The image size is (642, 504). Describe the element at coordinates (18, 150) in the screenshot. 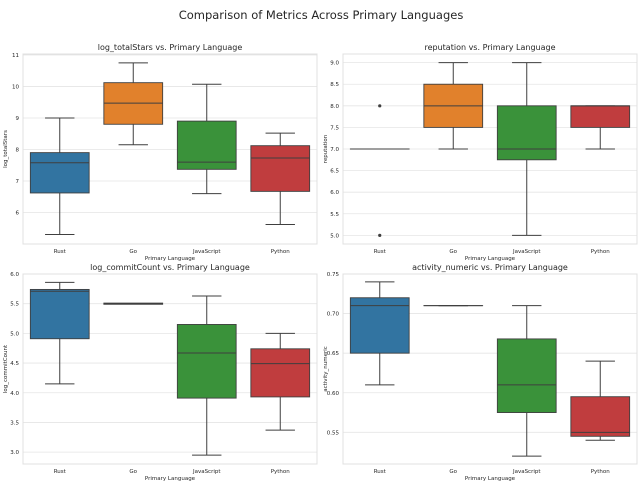

I see `y-tick-label: 8` at that location.